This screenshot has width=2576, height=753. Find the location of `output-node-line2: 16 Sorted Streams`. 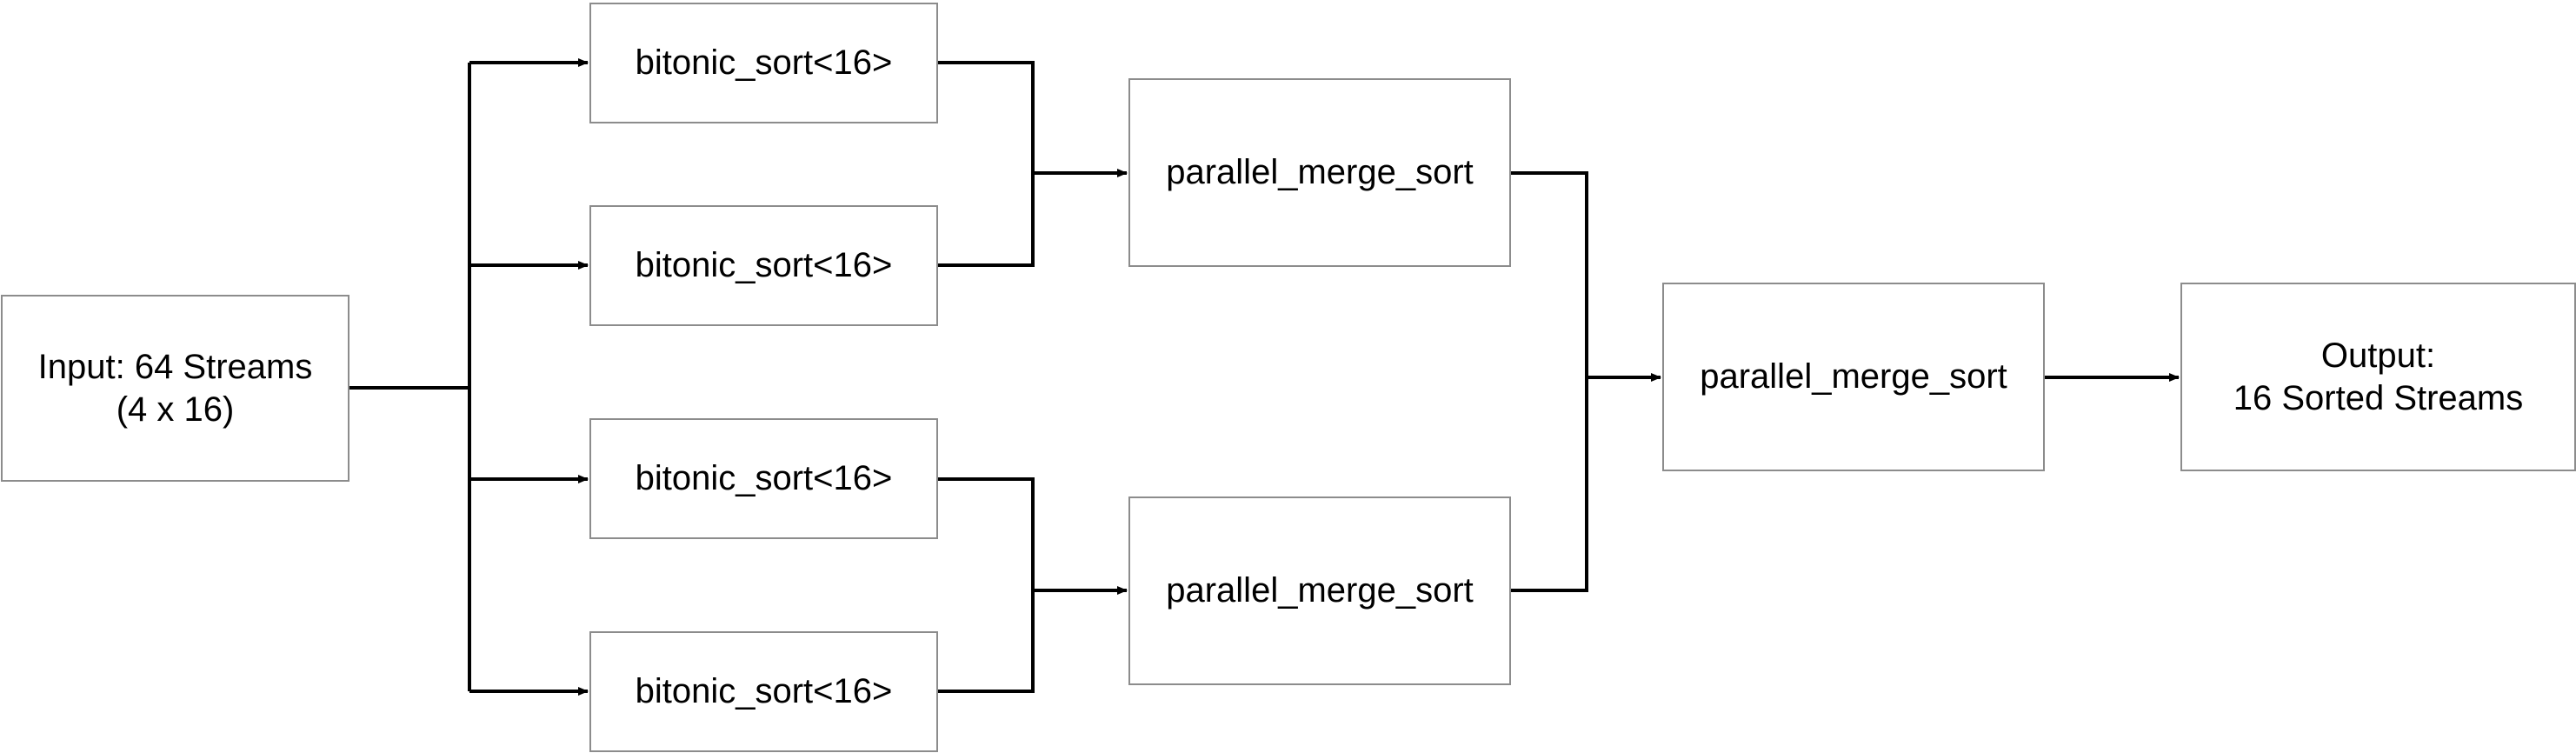

output-node-line2: 16 Sorted Streams is located at coordinates (2378, 397).